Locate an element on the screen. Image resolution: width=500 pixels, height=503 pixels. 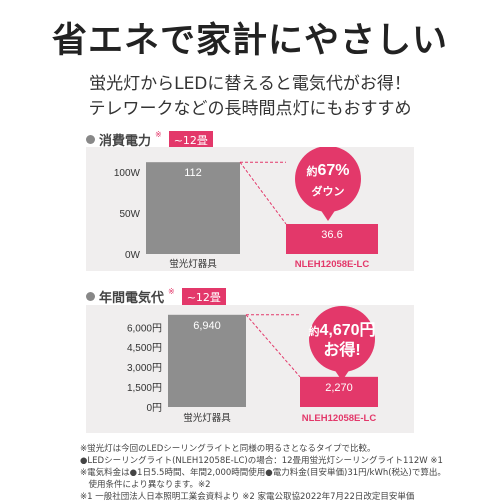
callout-text: お得! is located at coordinates (341, 349).